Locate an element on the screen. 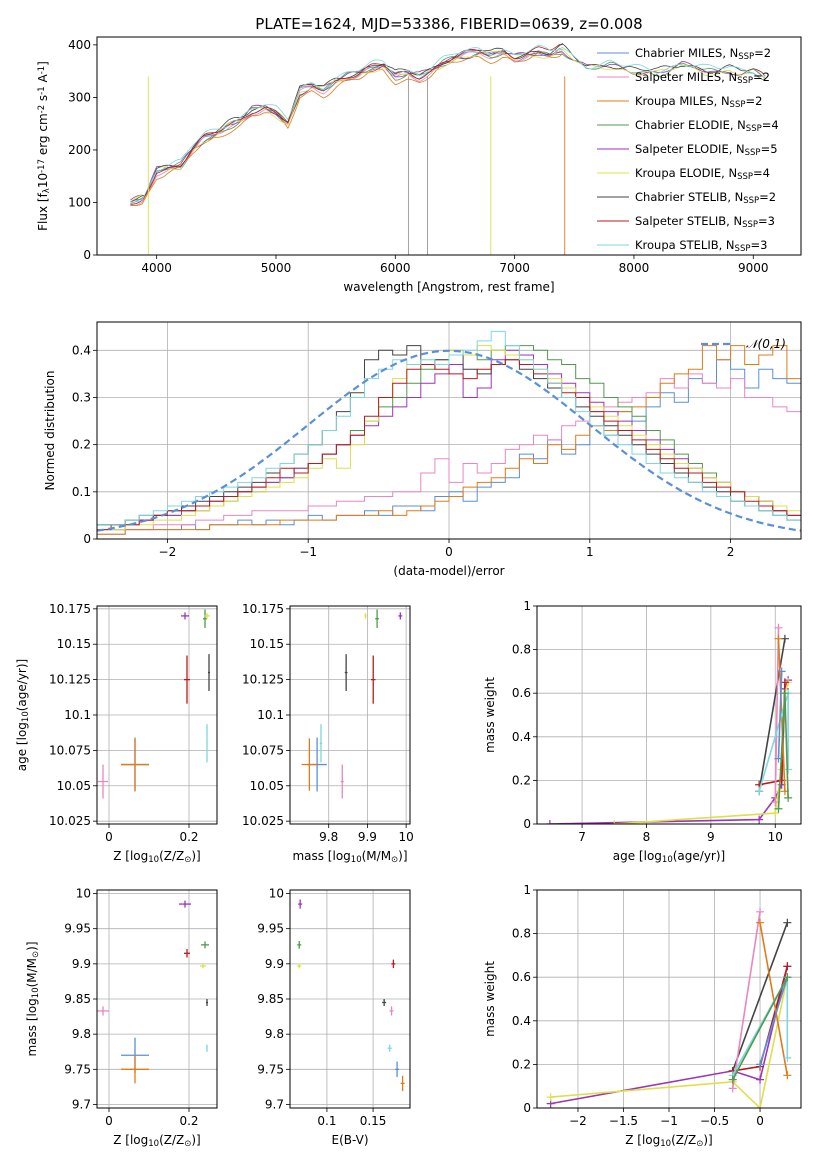  tick-label-x: 8 is located at coordinates (647, 837).